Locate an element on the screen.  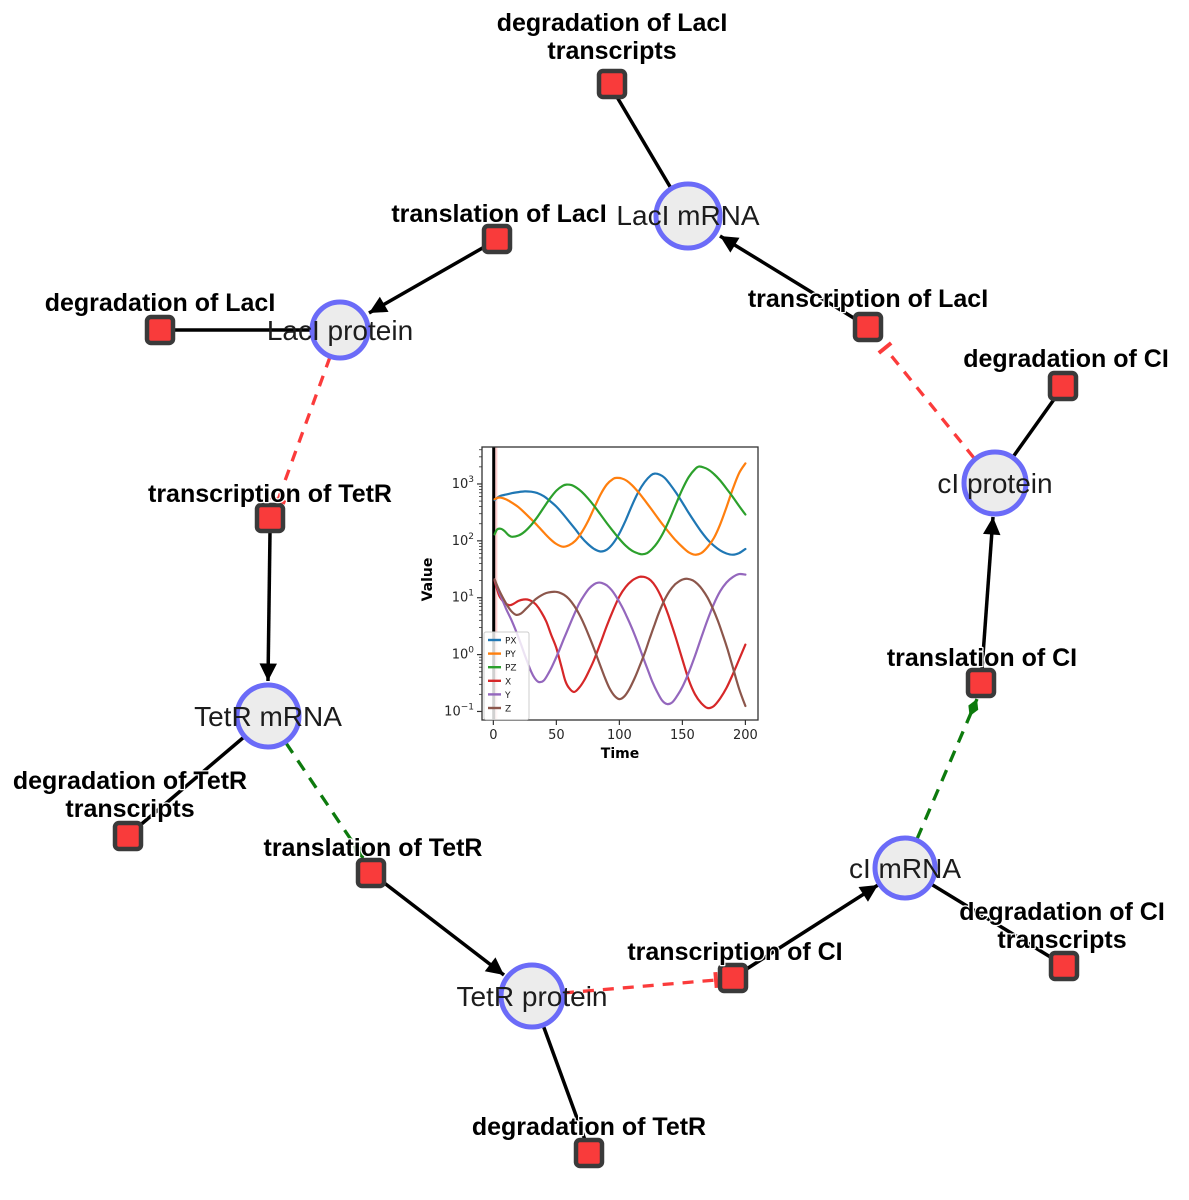
curve-z is located at coordinates (620, 642).